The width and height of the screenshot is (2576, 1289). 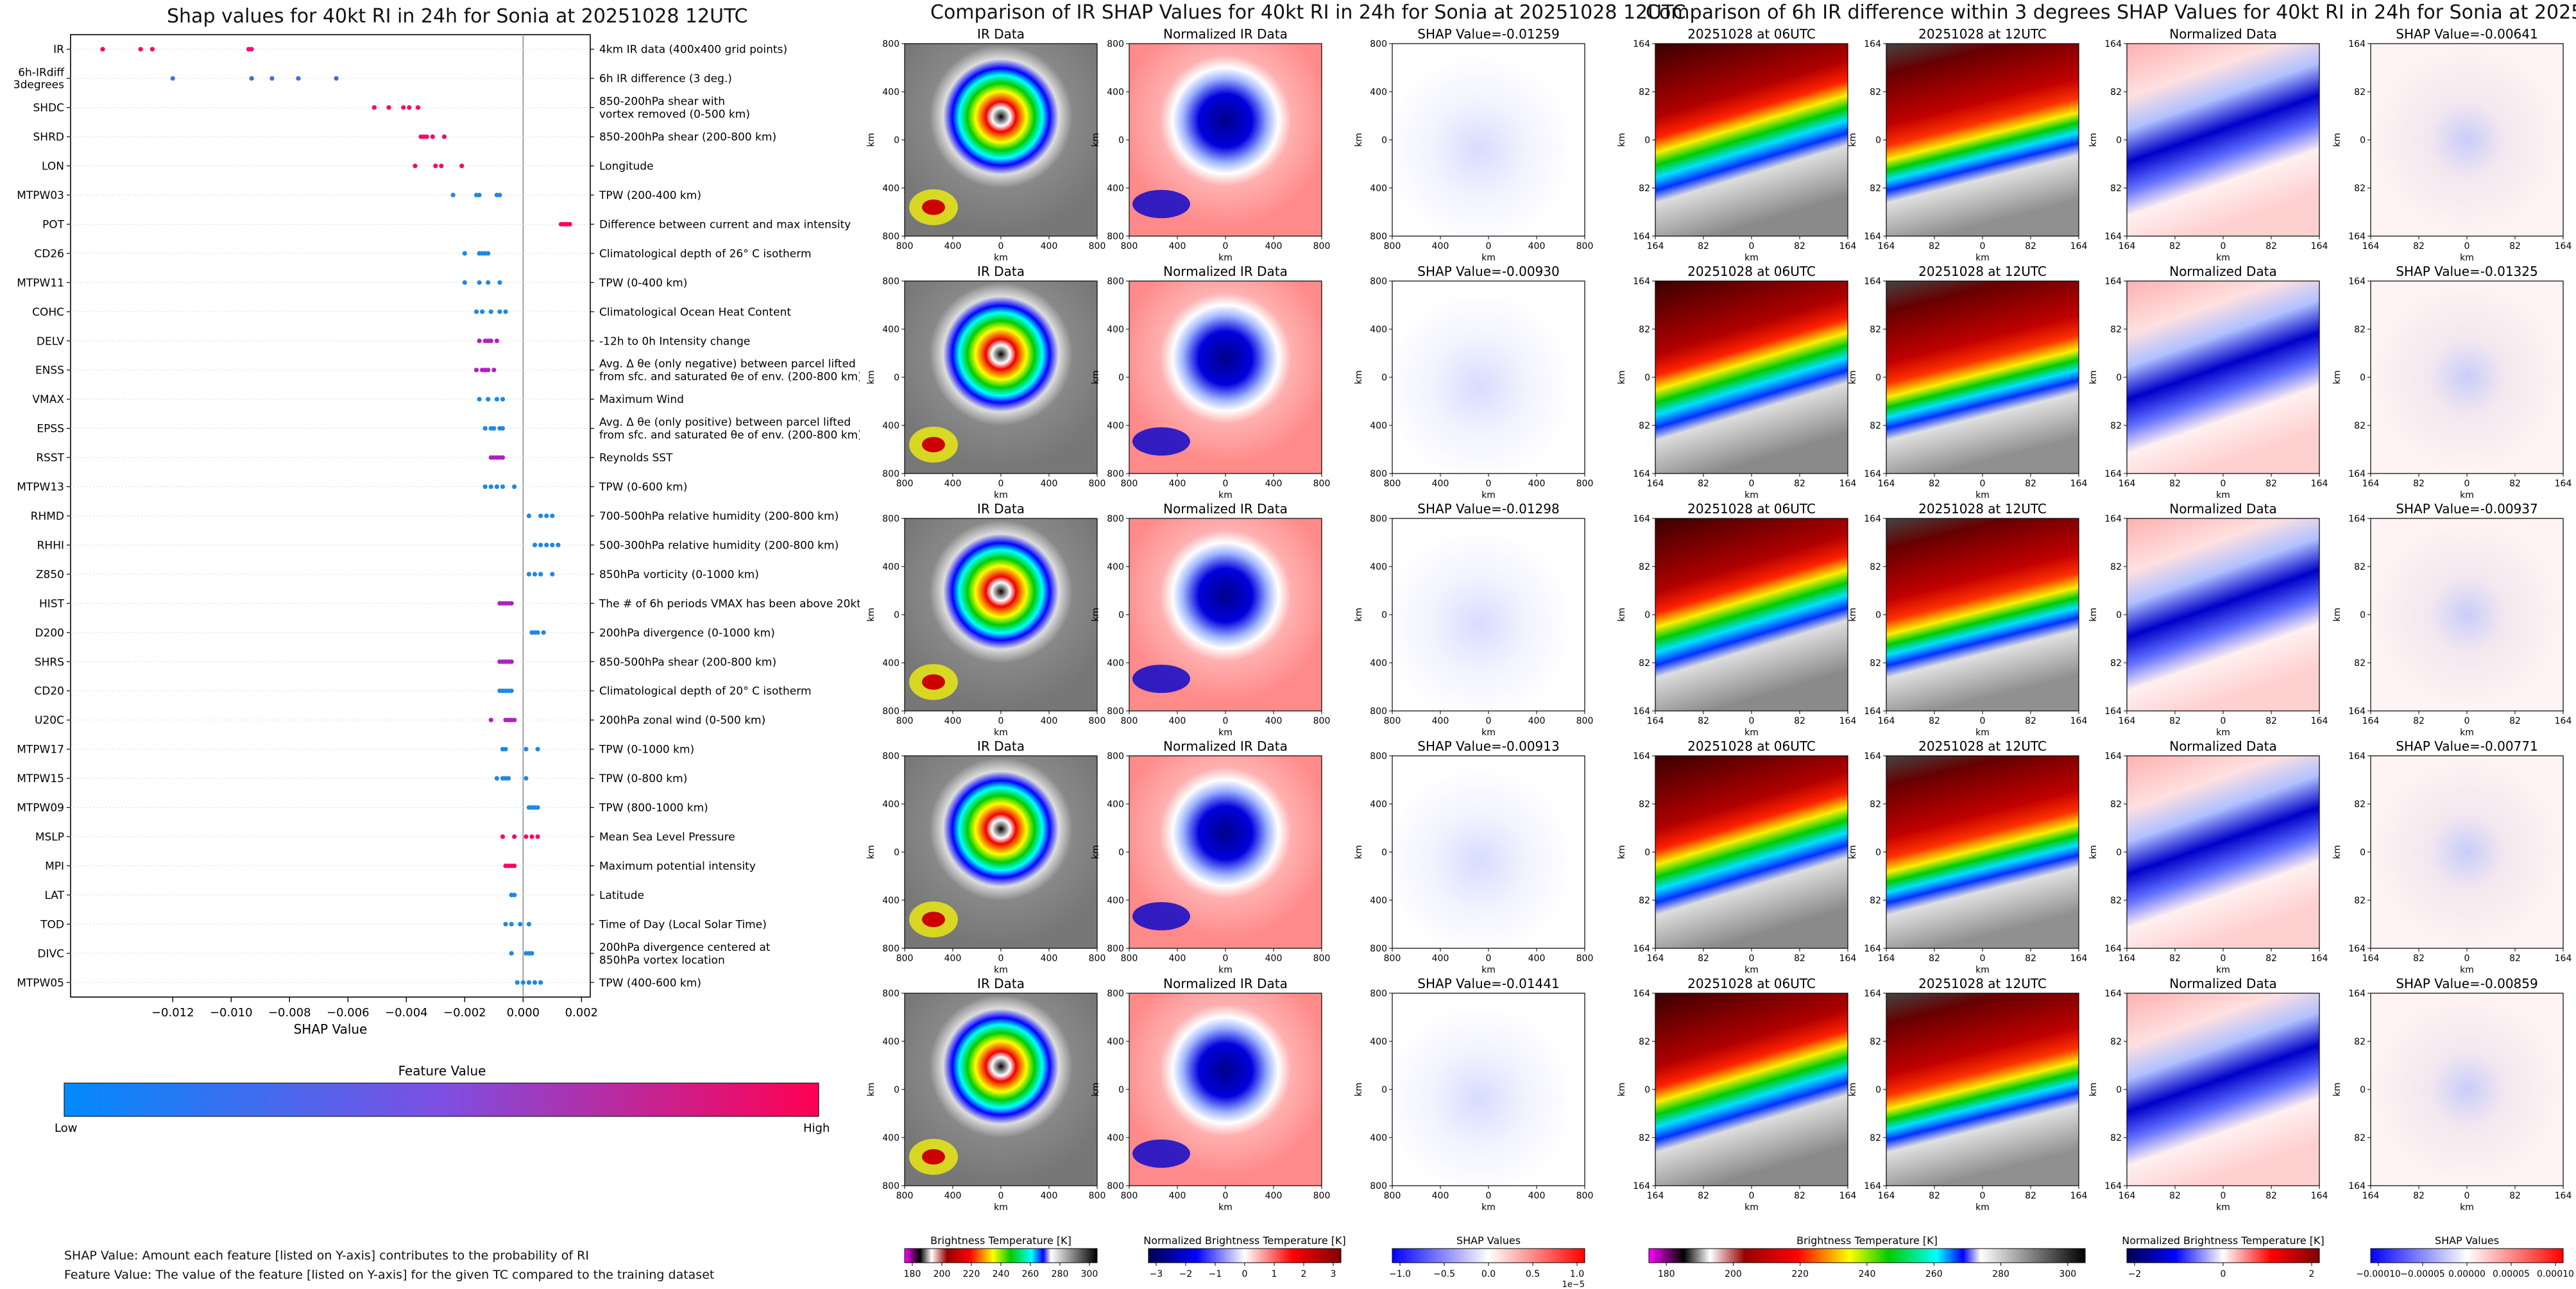 I want to click on feature-name: DIVC, so click(x=50, y=954).